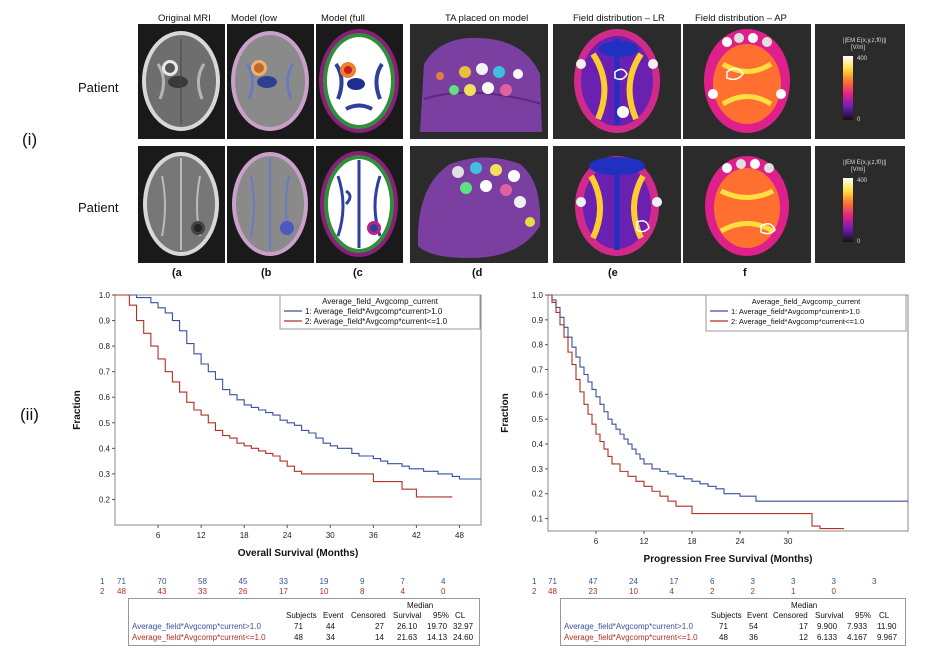 This screenshot has height=649, width=932. Describe the element at coordinates (833, 581) in the screenshot. I see `risk-count: 3` at that location.